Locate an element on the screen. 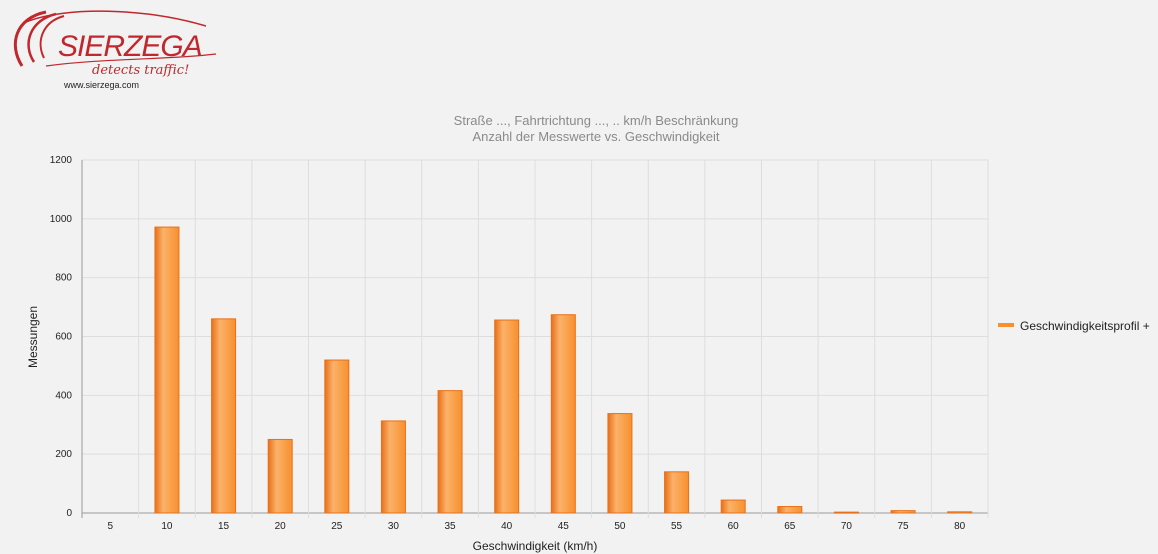  logo-url: www.sierzega.com is located at coordinates (101, 85).